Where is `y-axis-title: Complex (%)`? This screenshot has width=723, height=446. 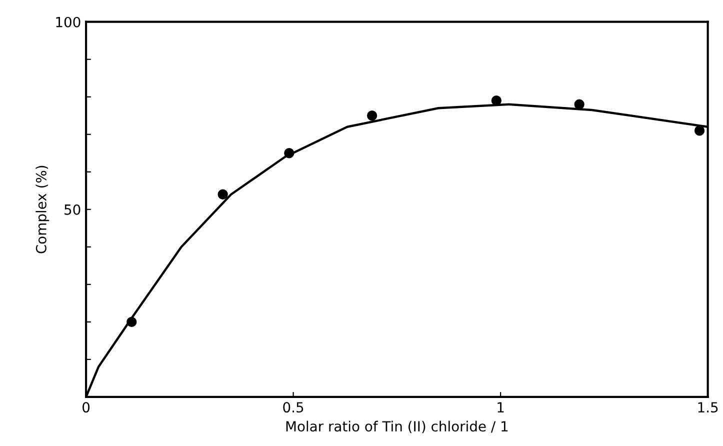 y-axis-title: Complex (%) is located at coordinates (43, 210).